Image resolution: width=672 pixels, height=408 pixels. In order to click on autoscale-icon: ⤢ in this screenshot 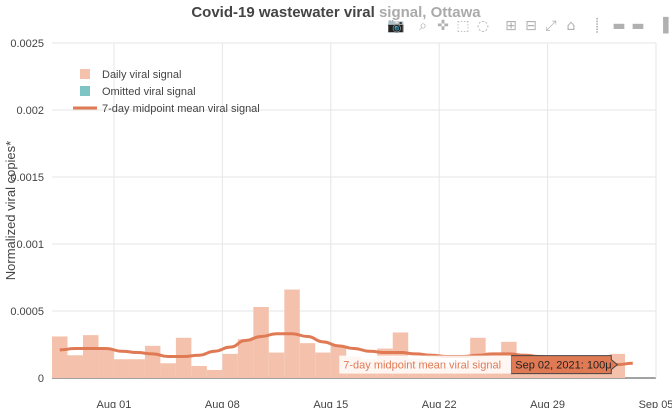, I will do `click(550, 26)`.